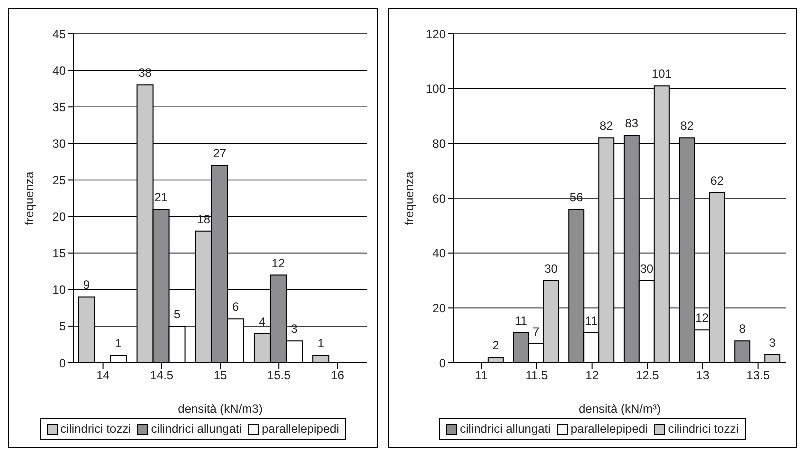 The height and width of the screenshot is (457, 801). Describe the element at coordinates (758, 375) in the screenshot. I see `x-tick-label: 13.5` at that location.